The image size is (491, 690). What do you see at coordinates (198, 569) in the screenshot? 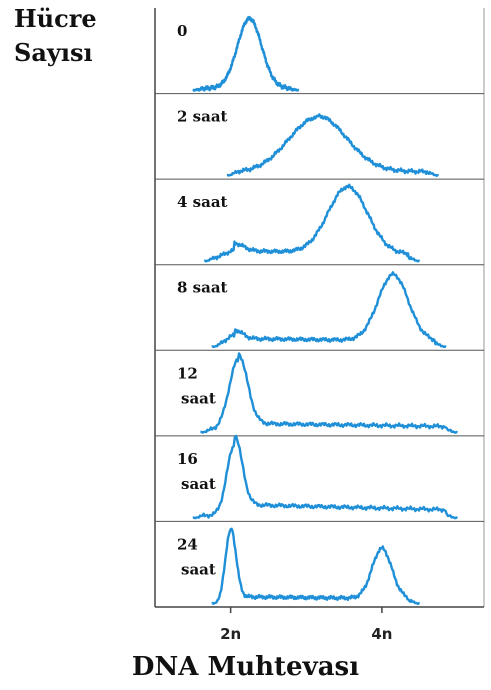
I see `panel-label-6-1: saat` at bounding box center [198, 569].